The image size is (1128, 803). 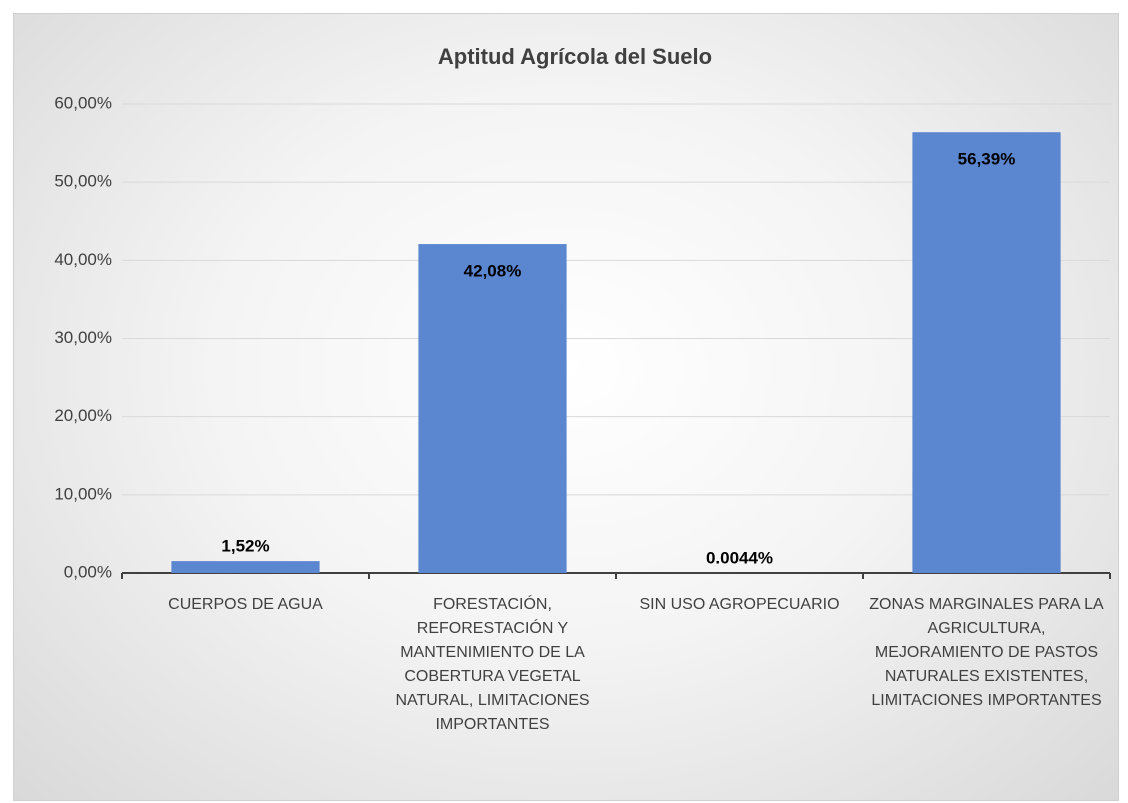 I want to click on y-tick-label: 40,00%, so click(x=83, y=259).